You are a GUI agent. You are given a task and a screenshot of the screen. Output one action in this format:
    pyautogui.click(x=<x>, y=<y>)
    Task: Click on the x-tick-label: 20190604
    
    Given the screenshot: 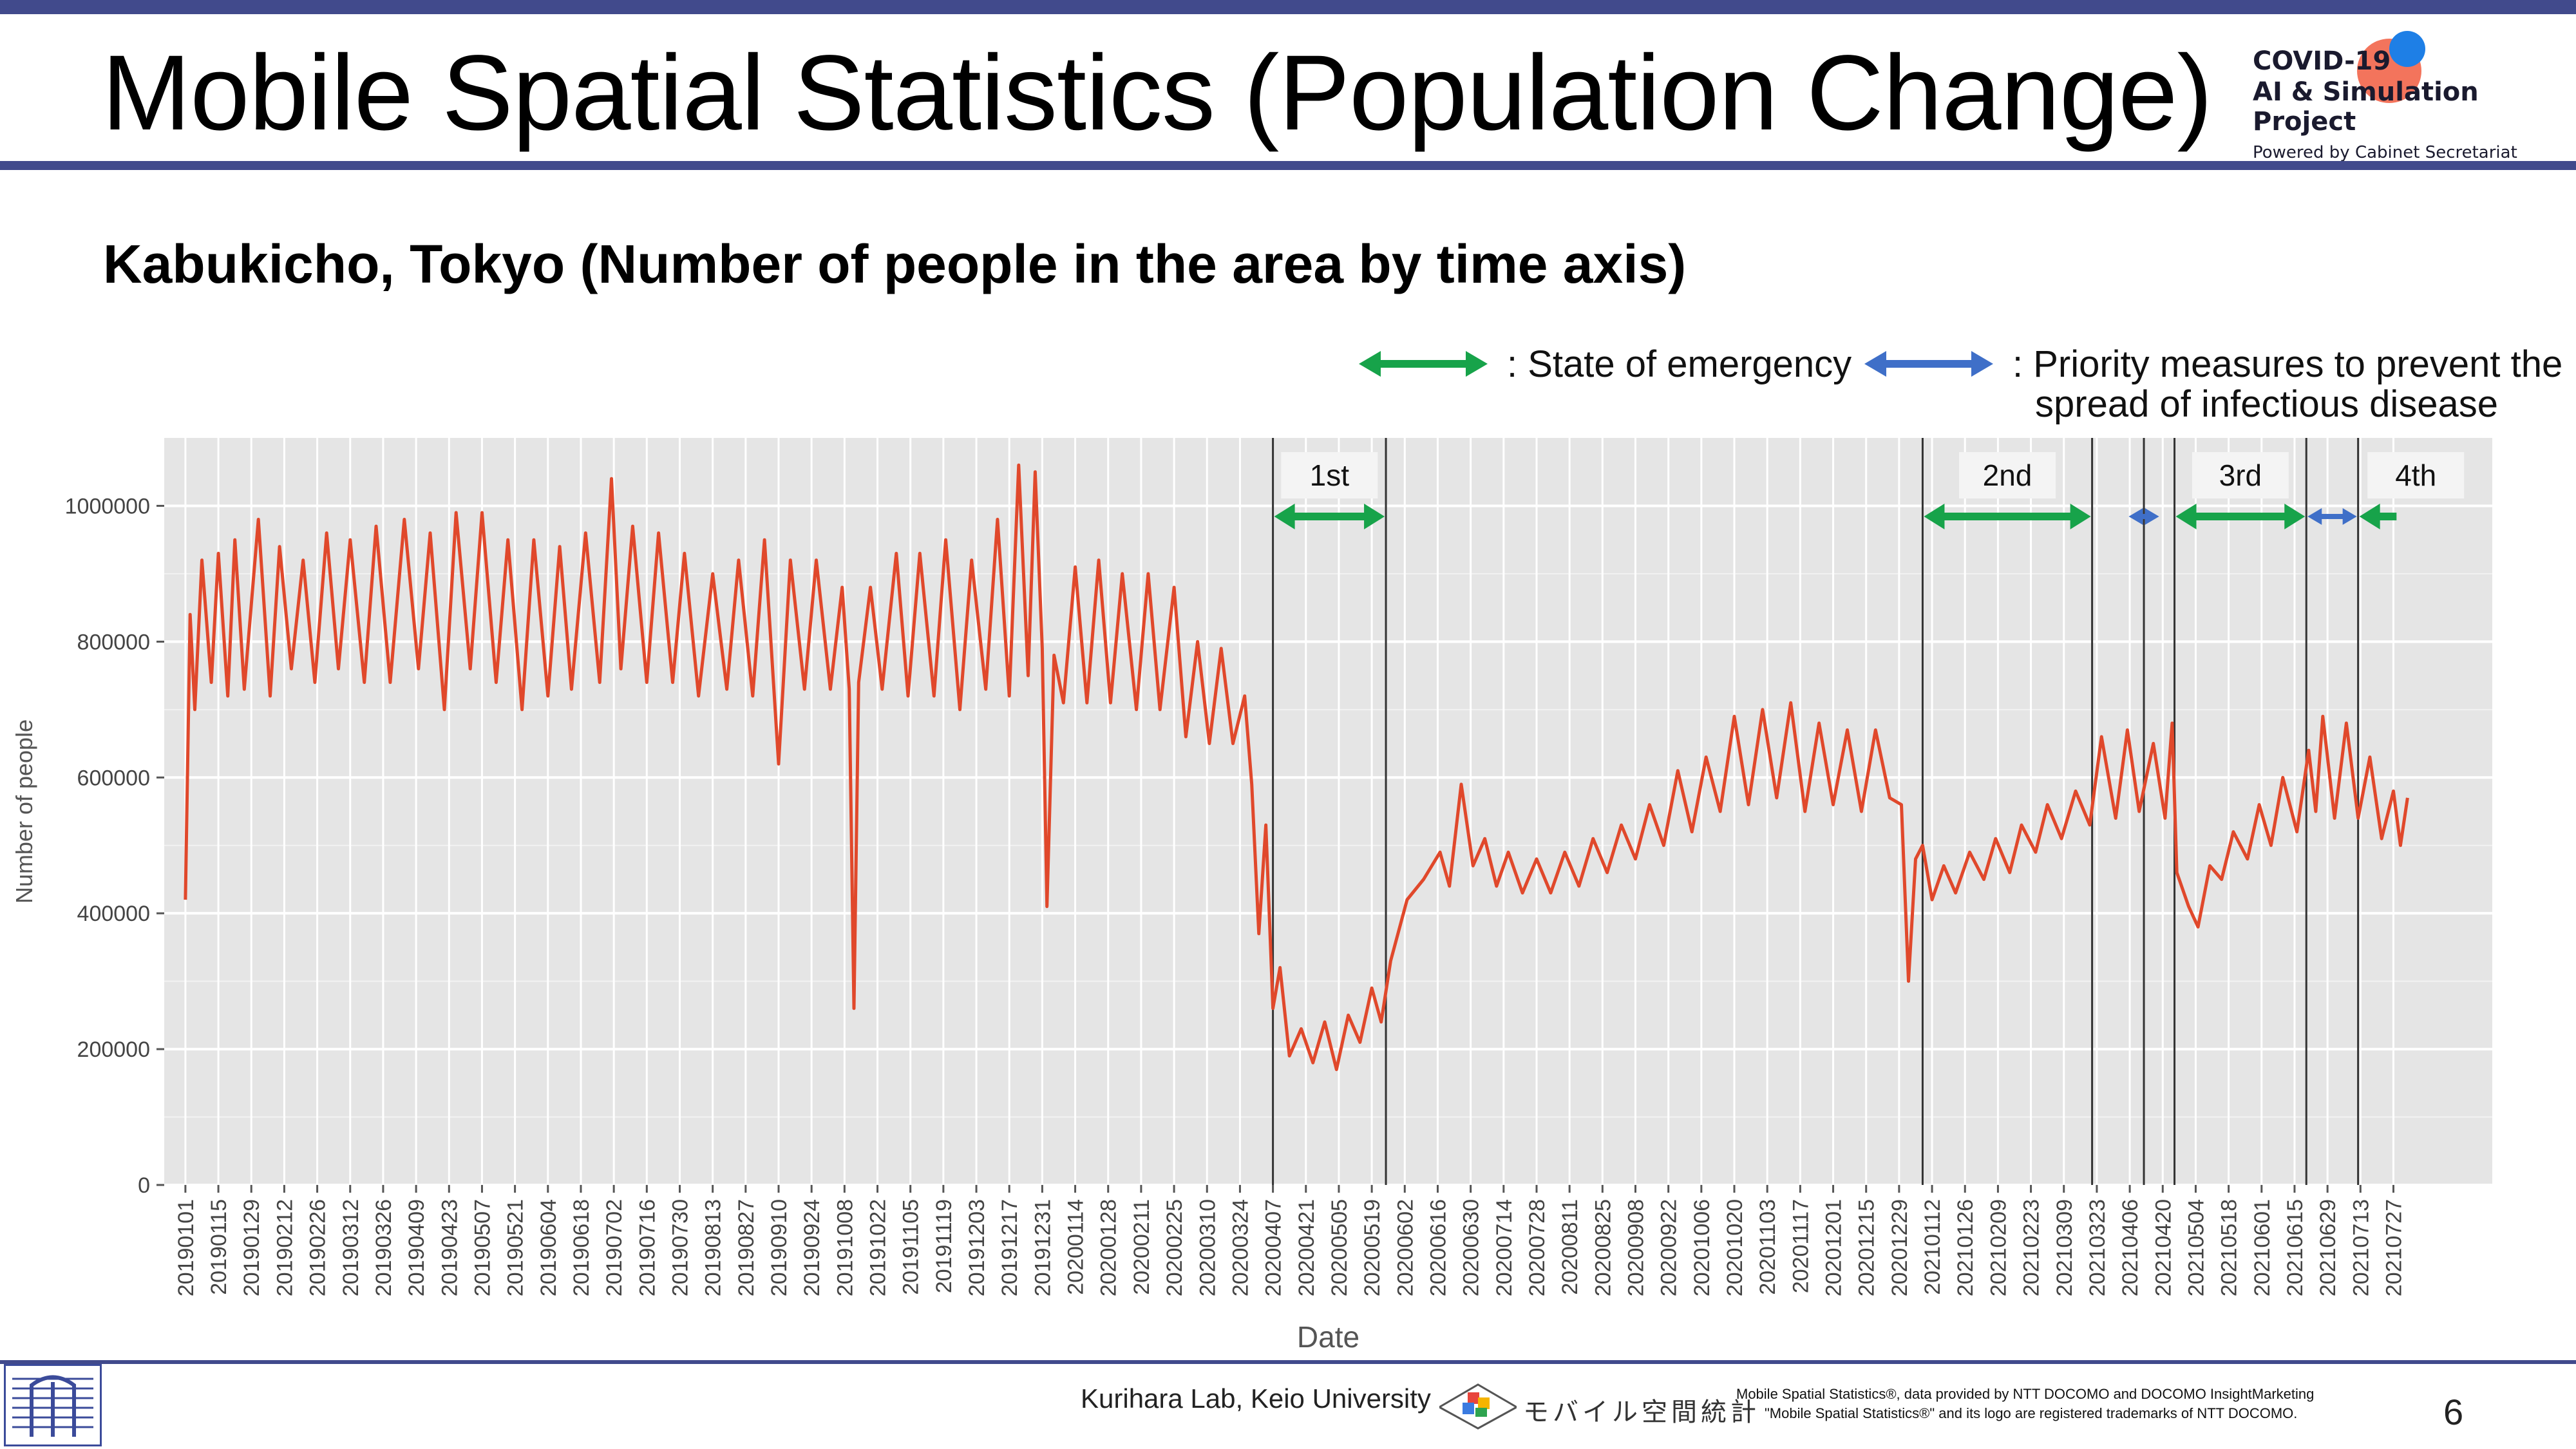 What is the action you would take?
    pyautogui.click(x=548, y=1247)
    